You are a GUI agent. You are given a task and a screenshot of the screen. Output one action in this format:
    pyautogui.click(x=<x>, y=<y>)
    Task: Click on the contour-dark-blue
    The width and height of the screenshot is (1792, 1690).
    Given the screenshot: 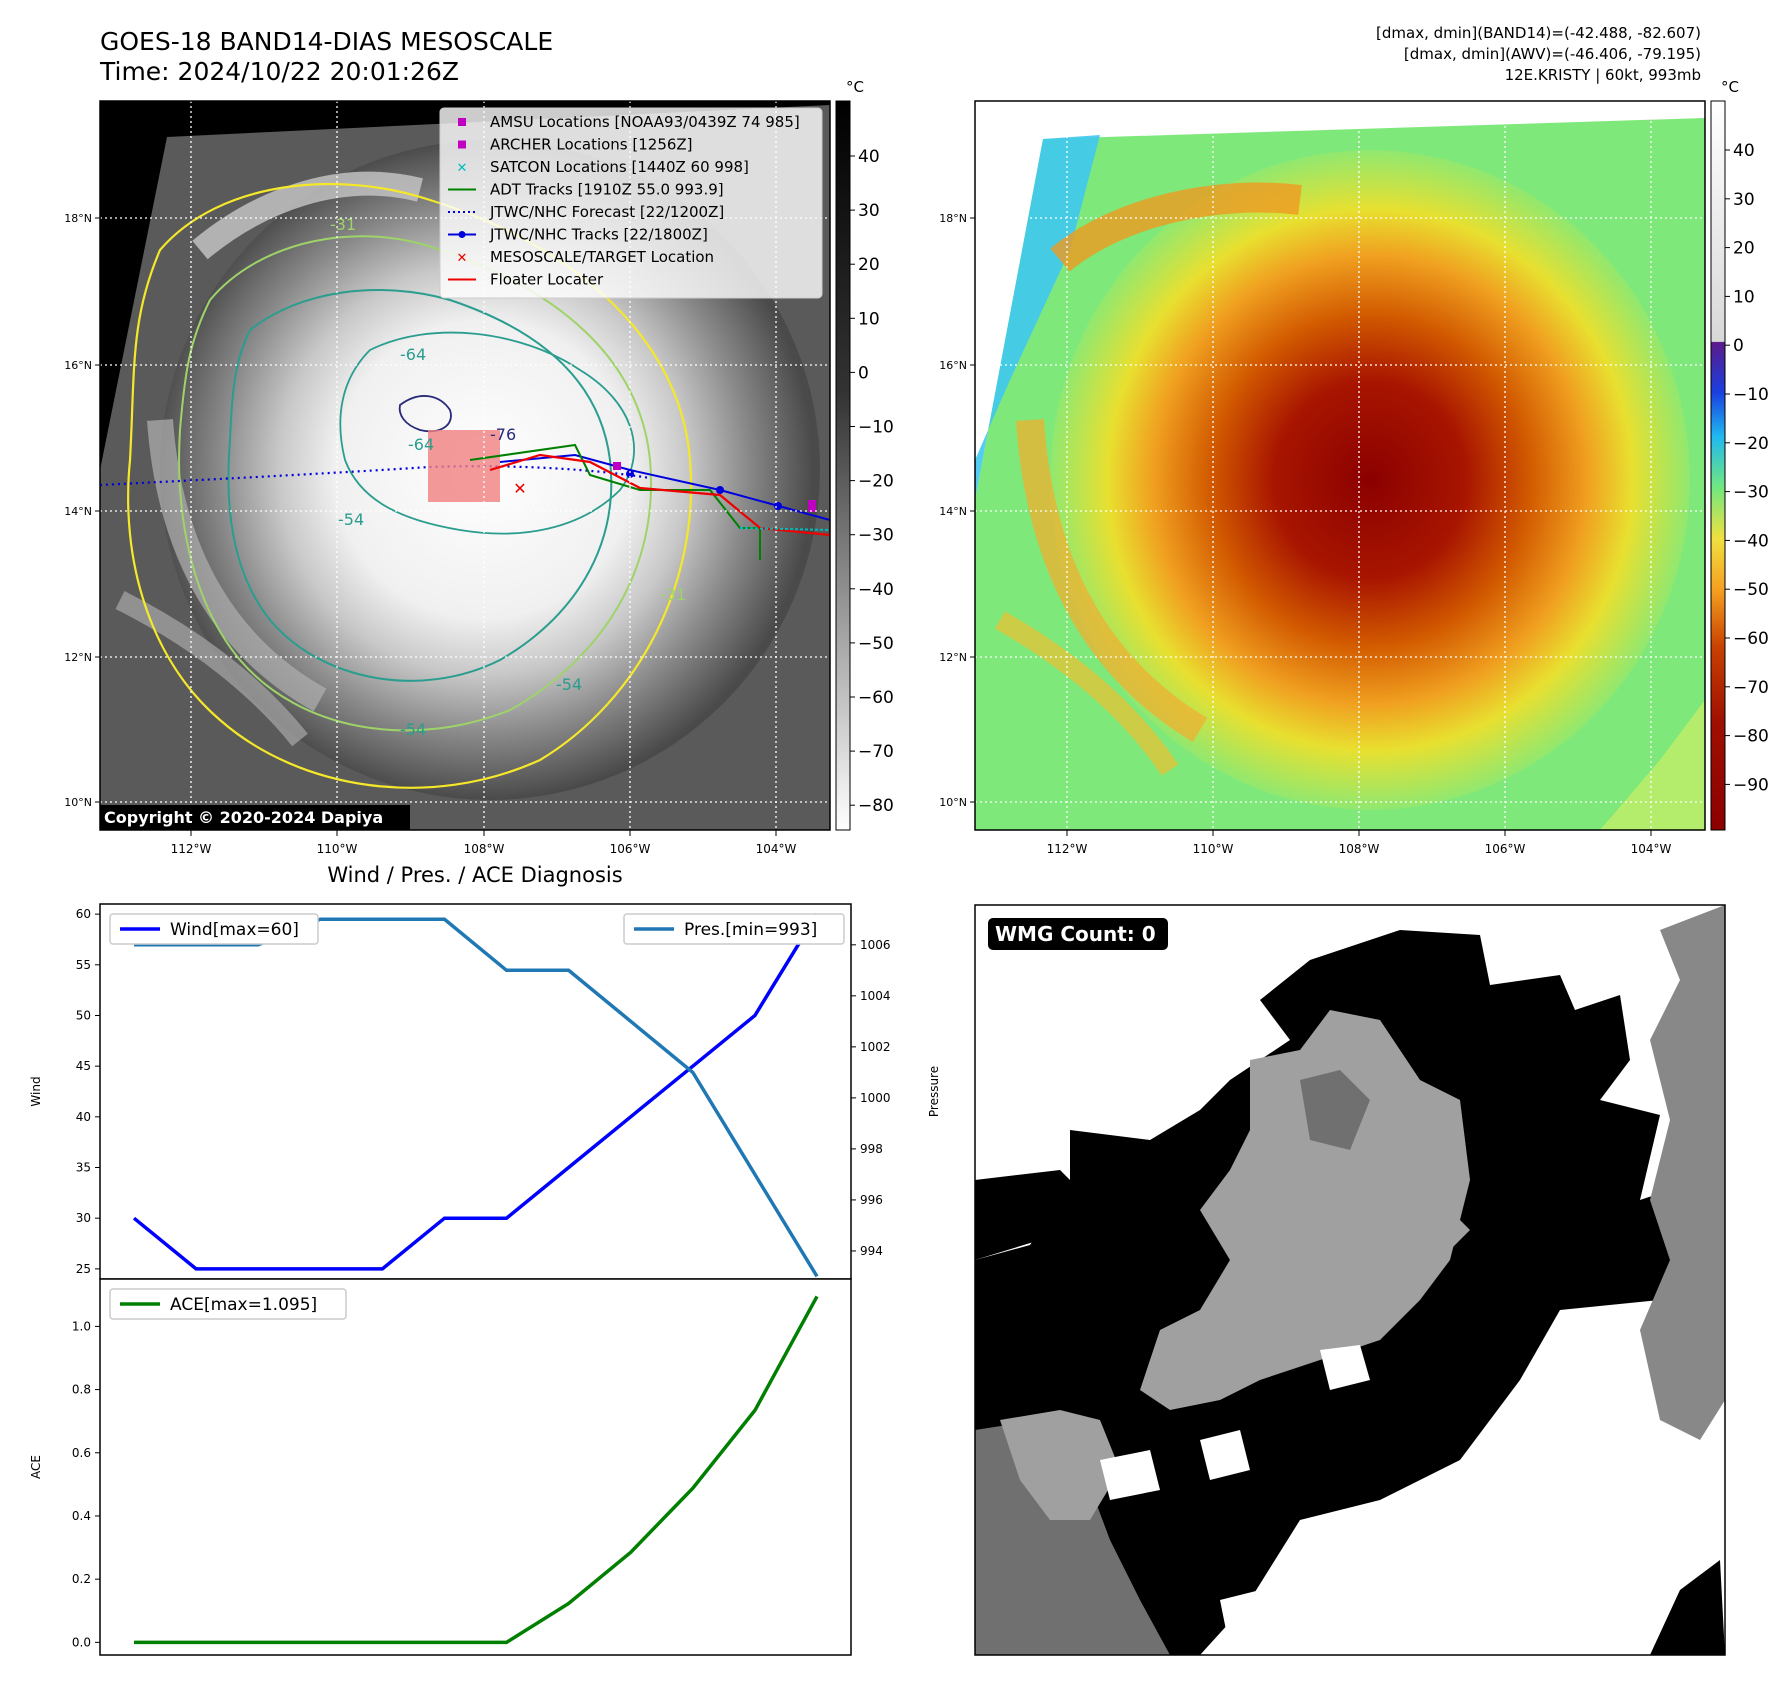 What is the action you would take?
    pyautogui.click(x=425, y=414)
    